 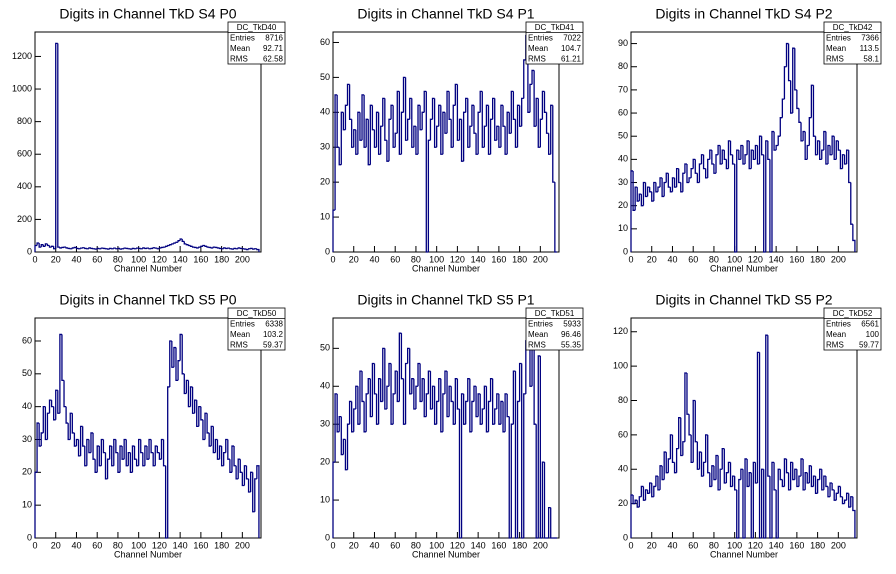 What do you see at coordinates (242, 37) in the screenshot?
I see `stats-label: Entries` at bounding box center [242, 37].